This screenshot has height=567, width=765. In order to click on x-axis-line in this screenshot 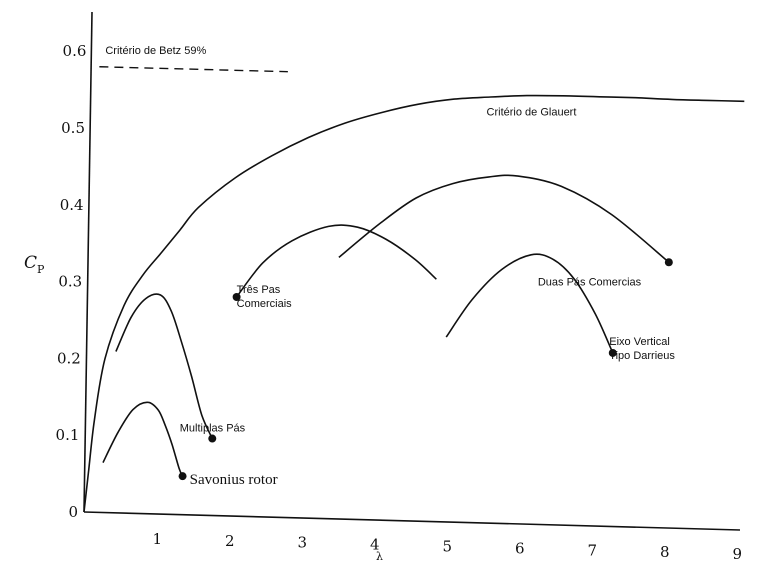, I will do `click(412, 521)`.